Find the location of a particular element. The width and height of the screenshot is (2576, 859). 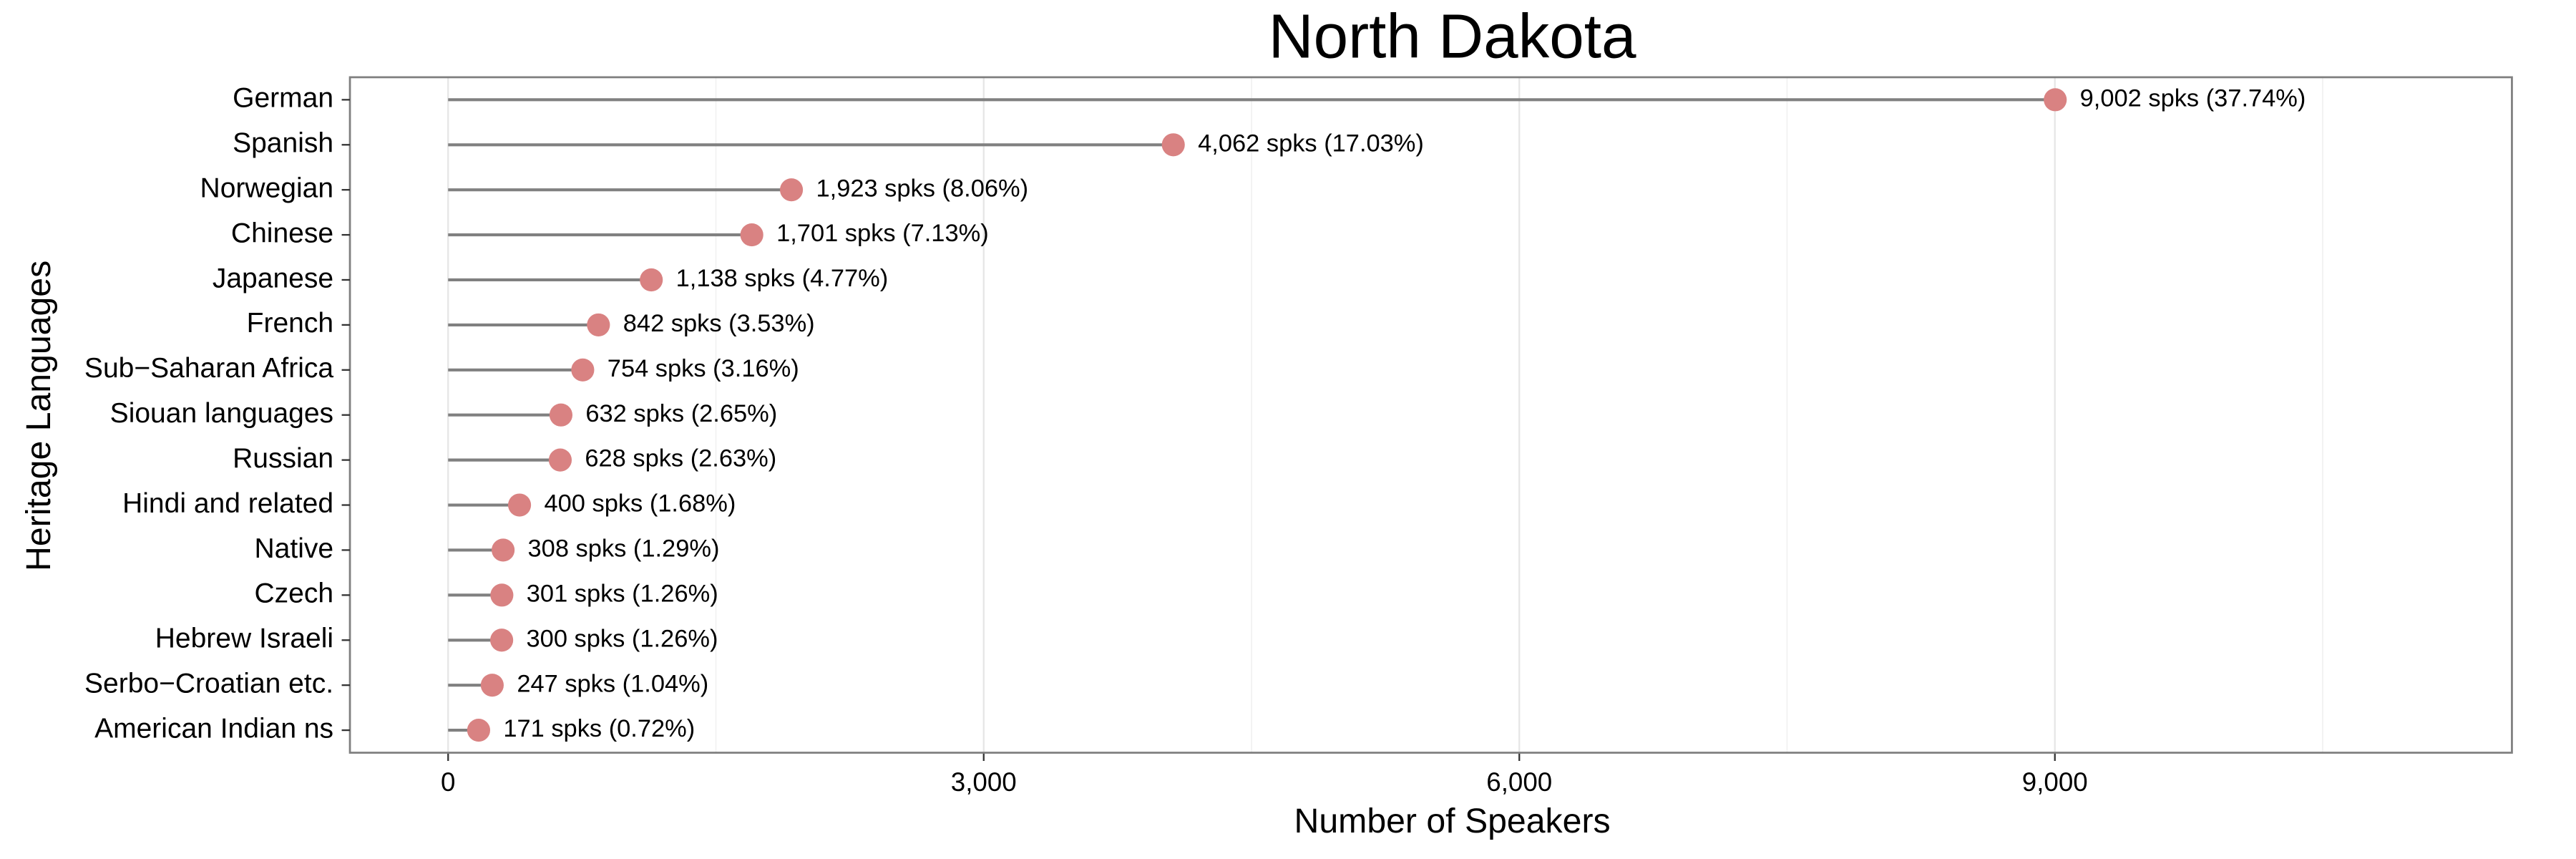

y-tick-label: French is located at coordinates (290, 323).